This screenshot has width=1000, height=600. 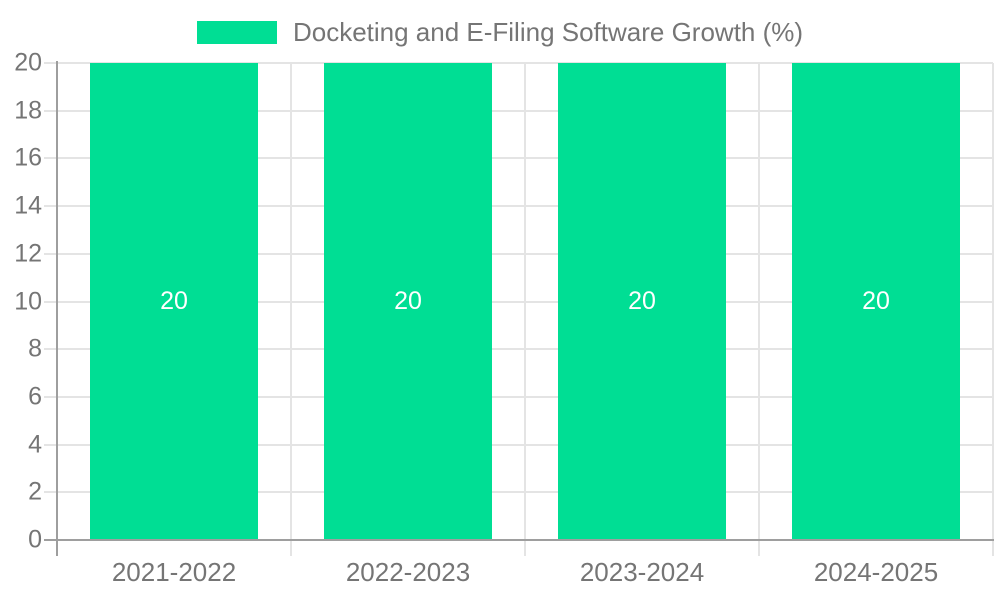 What do you see at coordinates (57, 308) in the screenshot?
I see `y-axis-line` at bounding box center [57, 308].